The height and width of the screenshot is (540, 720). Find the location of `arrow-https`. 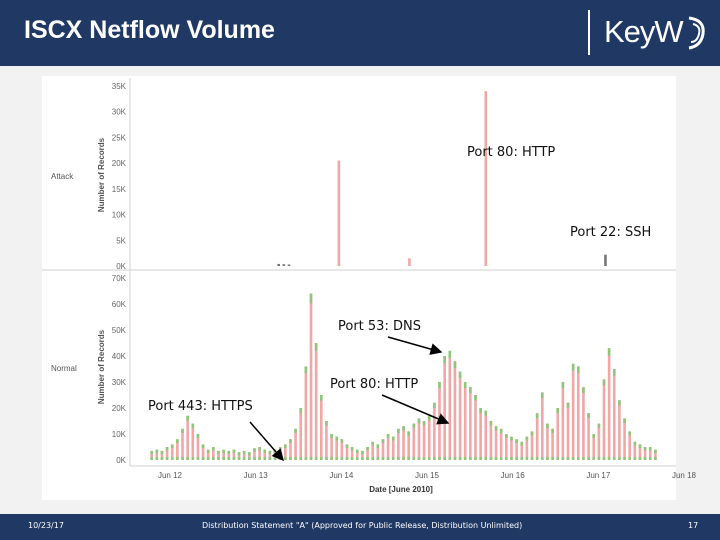

arrow-https is located at coordinates (266, 441).